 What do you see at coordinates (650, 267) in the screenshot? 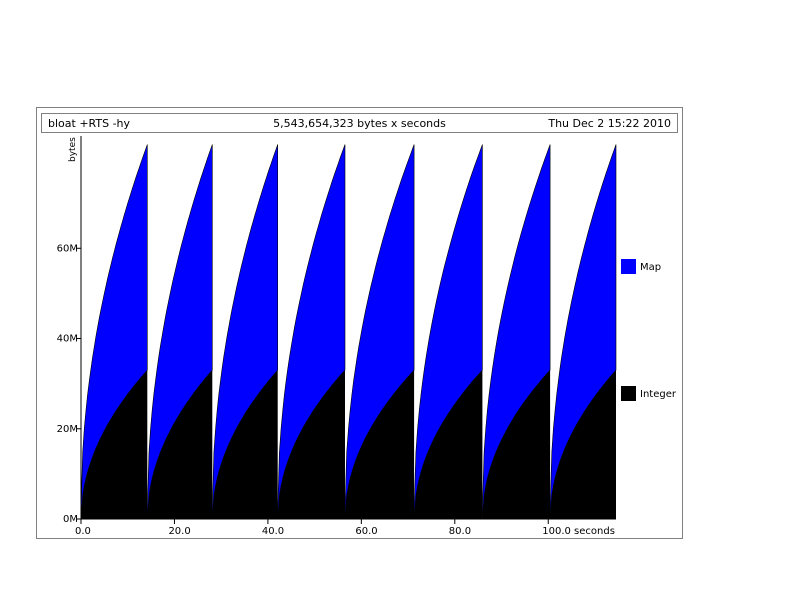
I see `legend-label-map: Map` at bounding box center [650, 267].